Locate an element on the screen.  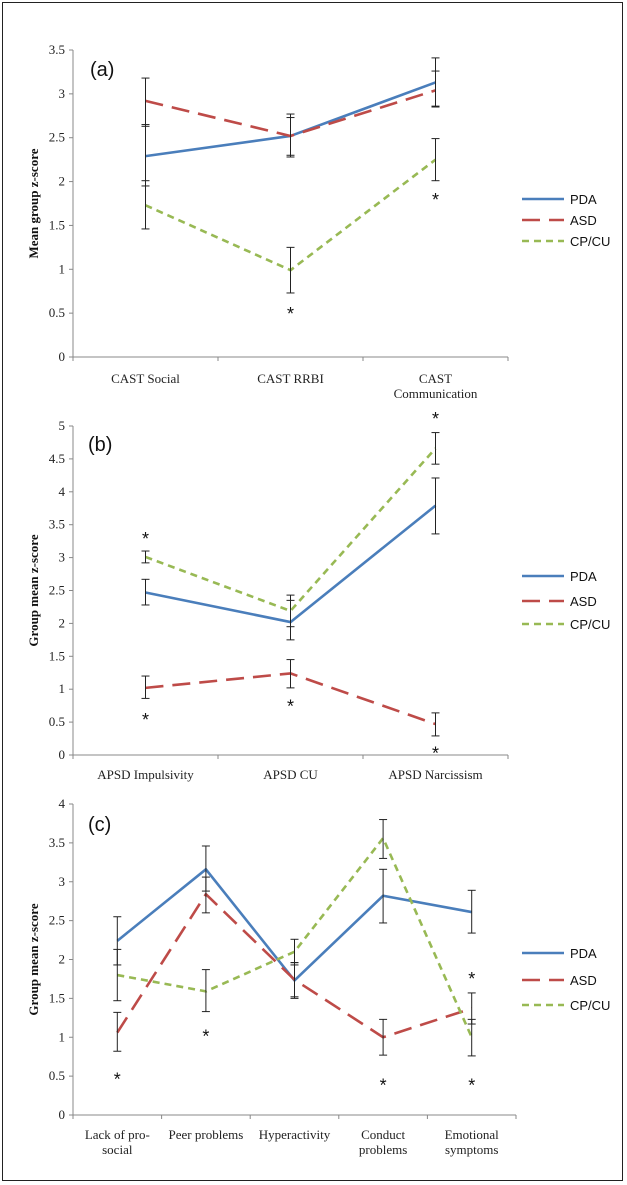
panel-label: (c) is located at coordinates (99, 825).